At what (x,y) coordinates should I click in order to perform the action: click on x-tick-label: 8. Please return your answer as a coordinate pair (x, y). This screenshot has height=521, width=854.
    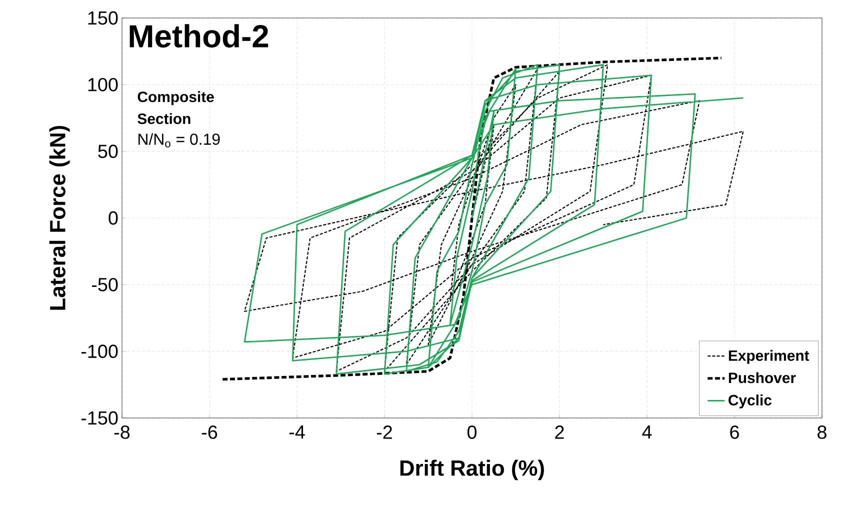
    Looking at the image, I should click on (822, 432).